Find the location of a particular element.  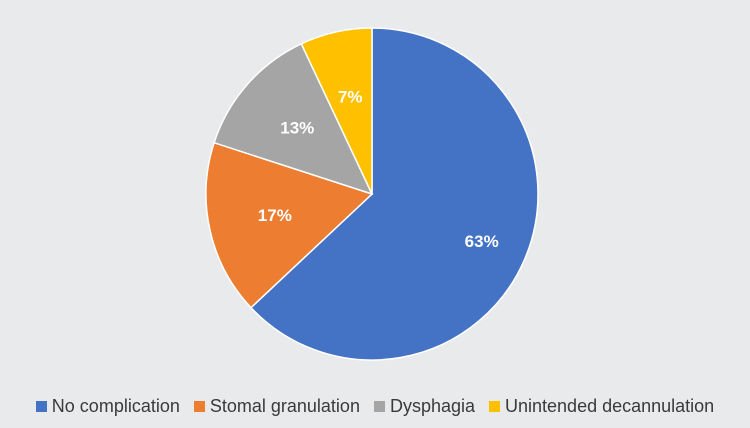

legend-swatch-dysphagia is located at coordinates (379, 406).